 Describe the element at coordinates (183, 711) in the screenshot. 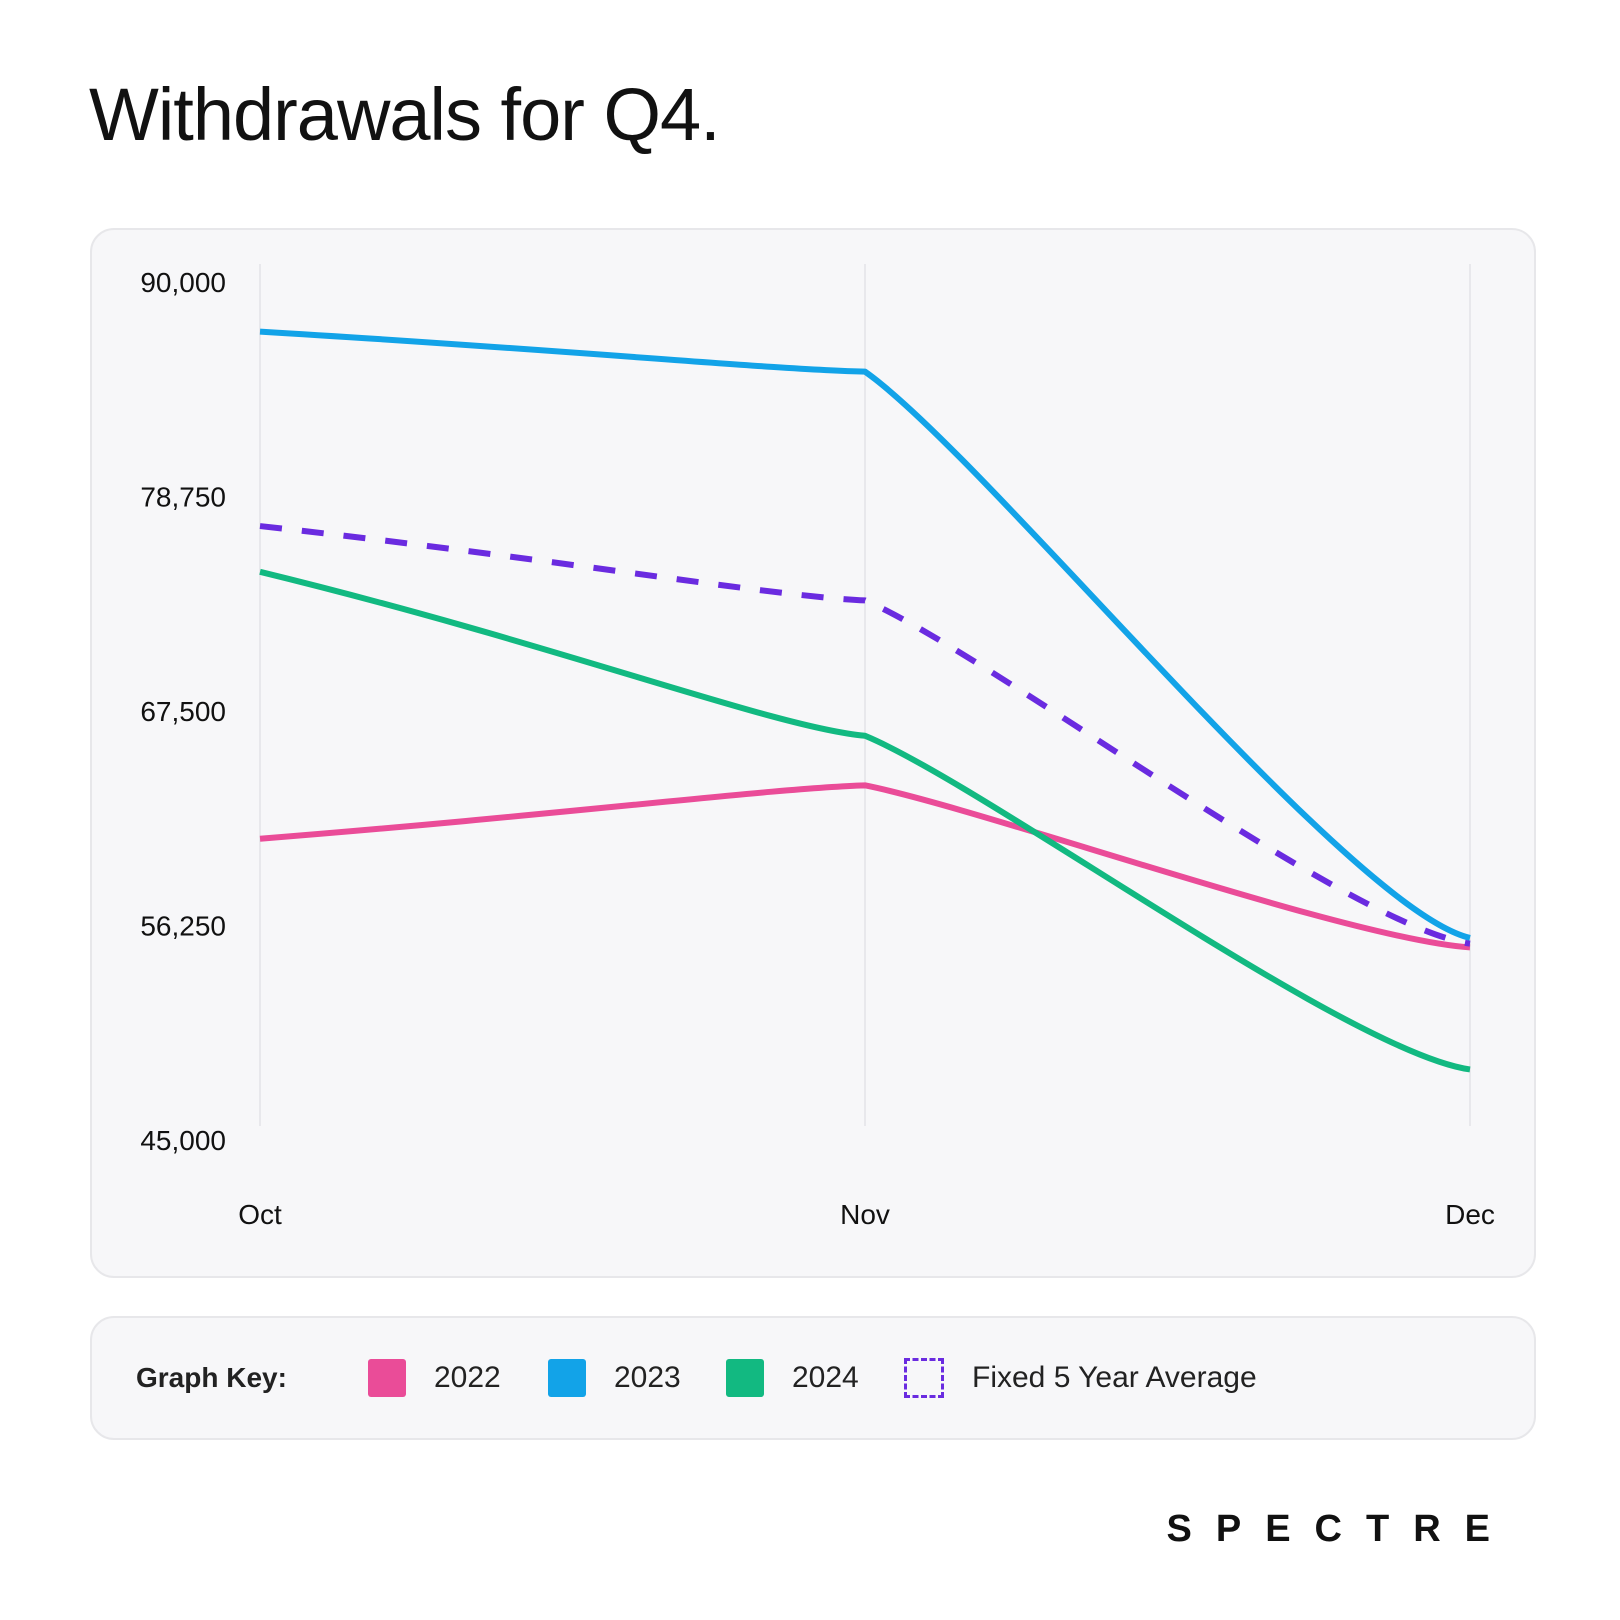

I see `y-tick-label: 67,500` at that location.